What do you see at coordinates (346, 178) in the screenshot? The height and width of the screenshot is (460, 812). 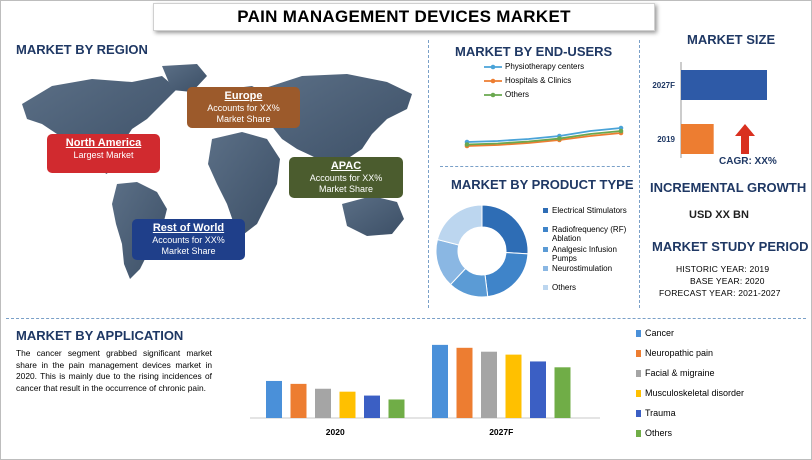 I see `region-line1-apac: Accounts for XX%` at bounding box center [346, 178].